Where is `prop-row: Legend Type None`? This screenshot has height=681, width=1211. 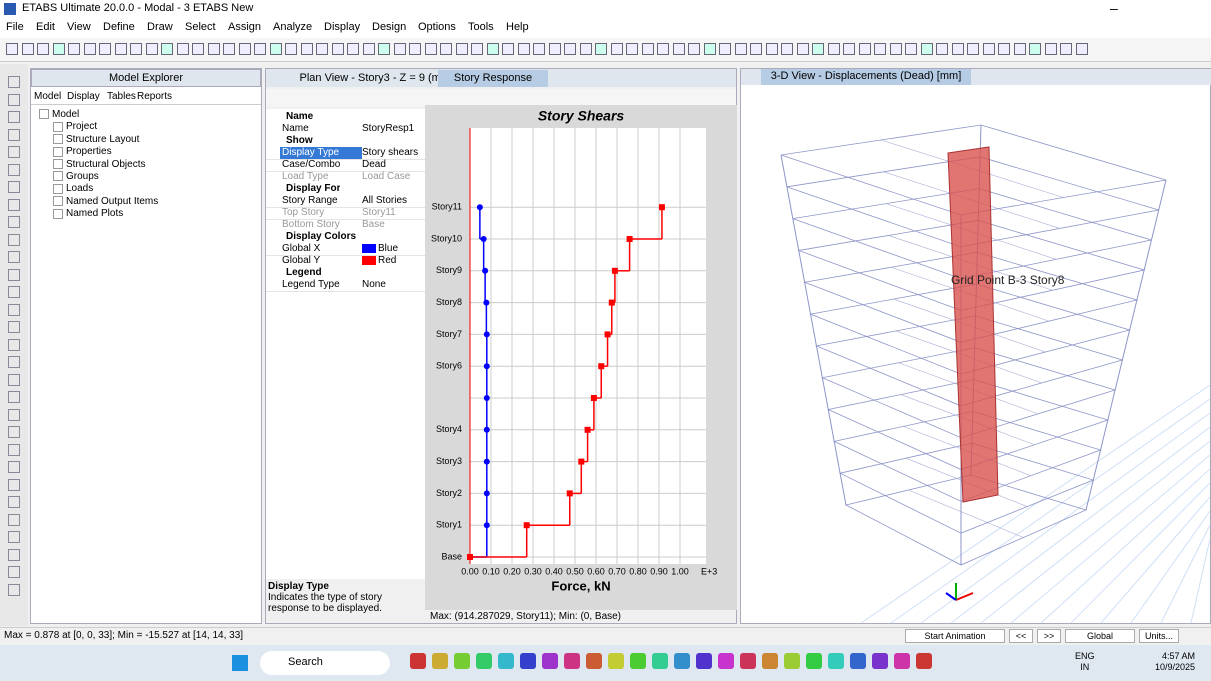
prop-row: Legend Type None is located at coordinates (346, 285).